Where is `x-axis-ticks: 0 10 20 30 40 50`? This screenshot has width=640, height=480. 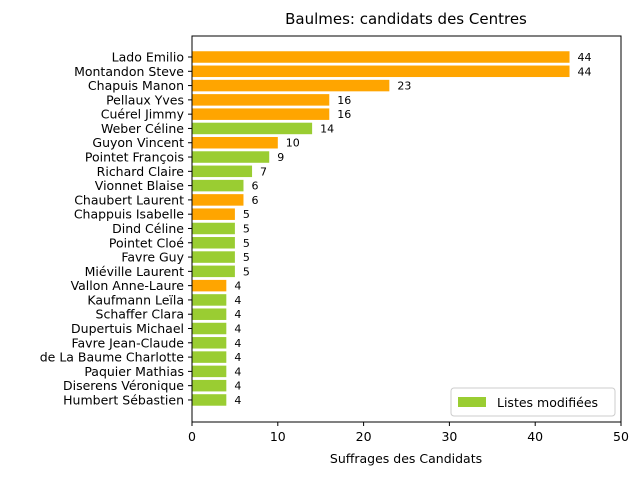
x-axis-ticks: 0 10 20 30 40 50 is located at coordinates (408, 433).